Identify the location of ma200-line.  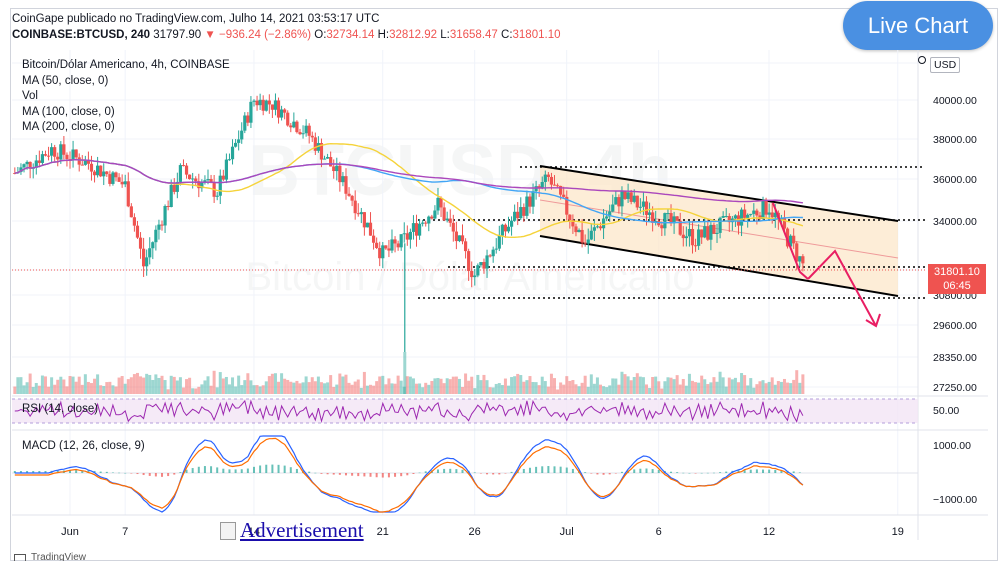
(408, 181).